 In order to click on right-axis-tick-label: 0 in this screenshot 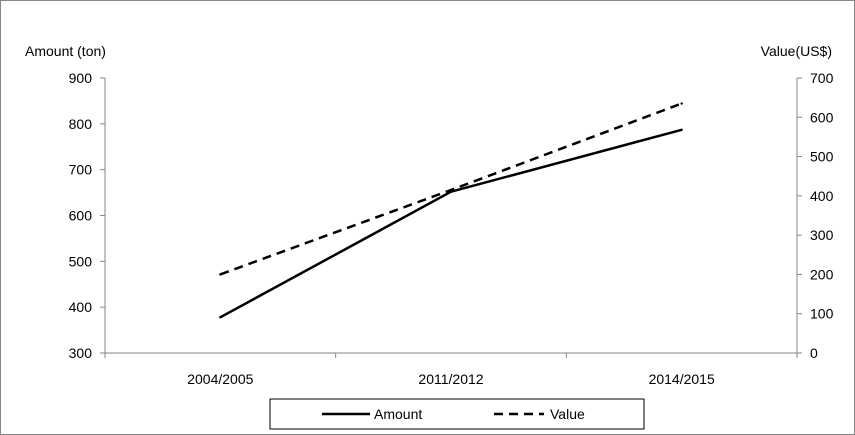, I will do `click(814, 353)`.